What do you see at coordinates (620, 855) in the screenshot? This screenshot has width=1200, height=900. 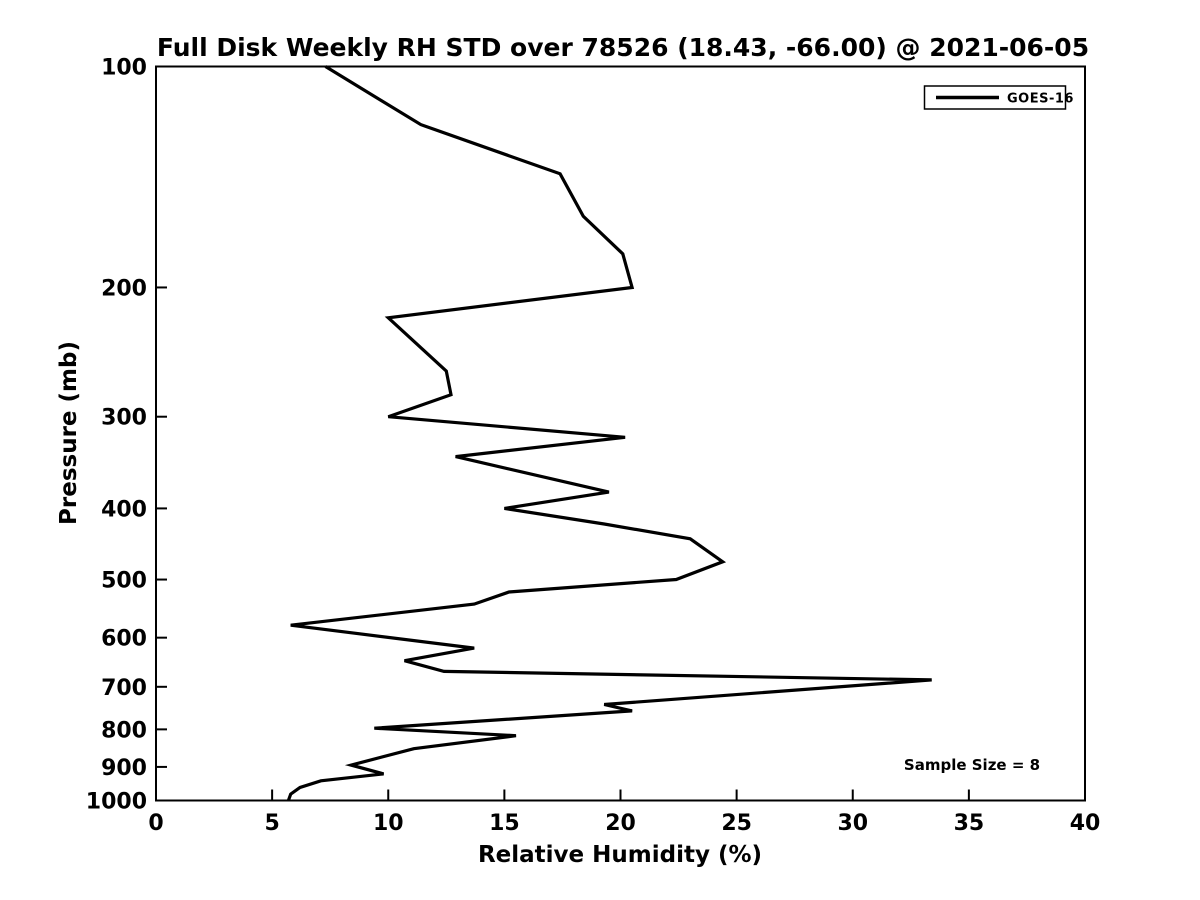 I see `x-axis-label: Relative Humidity (%)` at bounding box center [620, 855].